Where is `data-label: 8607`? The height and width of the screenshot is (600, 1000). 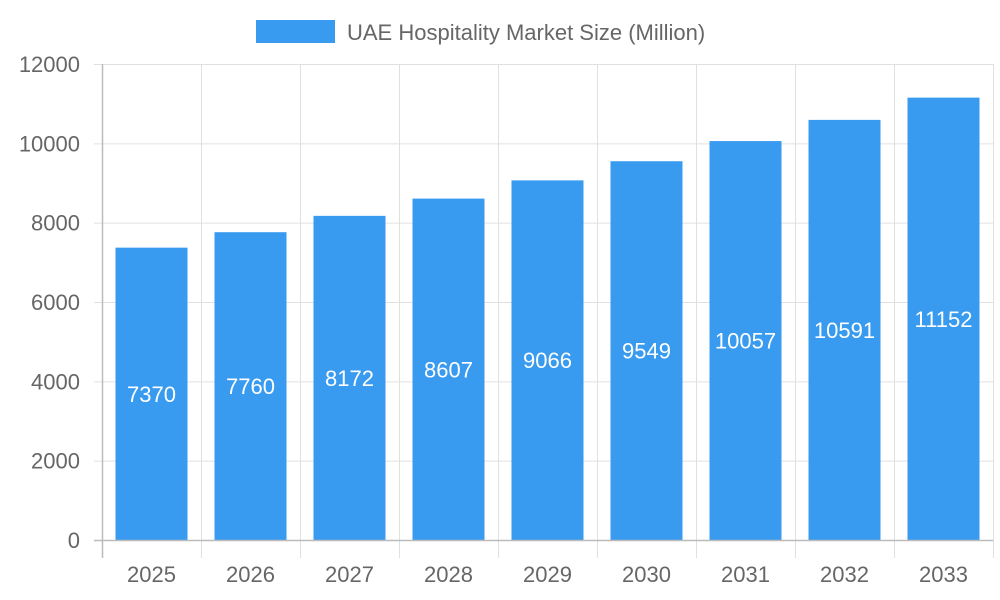 data-label: 8607 is located at coordinates (448, 369).